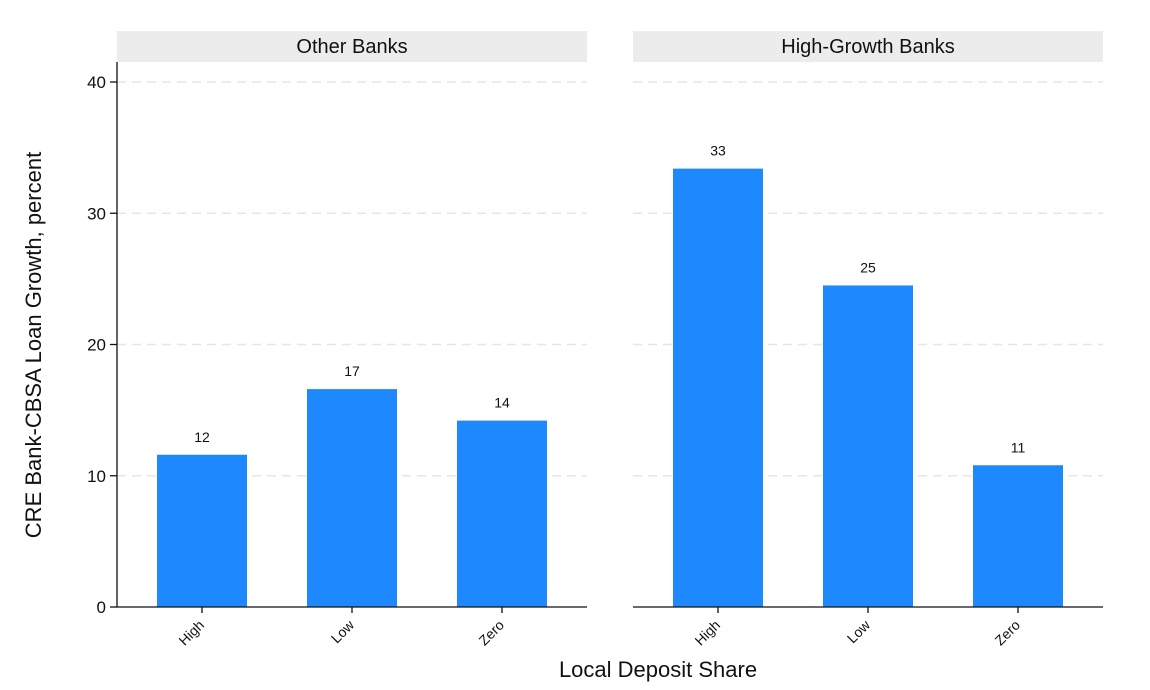  What do you see at coordinates (868, 267) in the screenshot?
I see `data-label: 25` at bounding box center [868, 267].